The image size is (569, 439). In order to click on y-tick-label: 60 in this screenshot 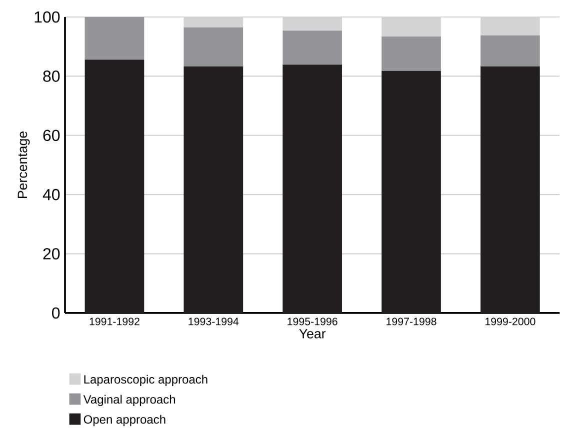, I will do `click(51, 136)`.